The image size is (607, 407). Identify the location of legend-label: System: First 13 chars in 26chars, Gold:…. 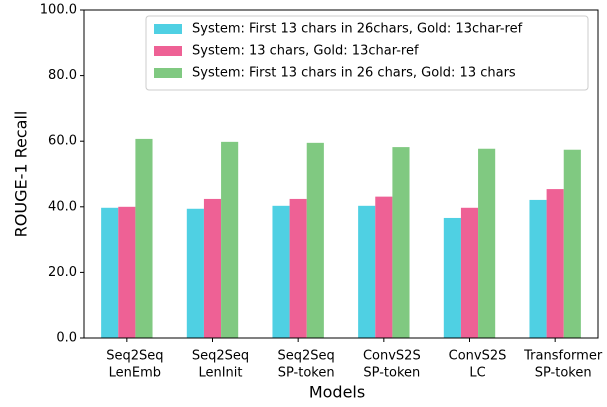
(357, 29).